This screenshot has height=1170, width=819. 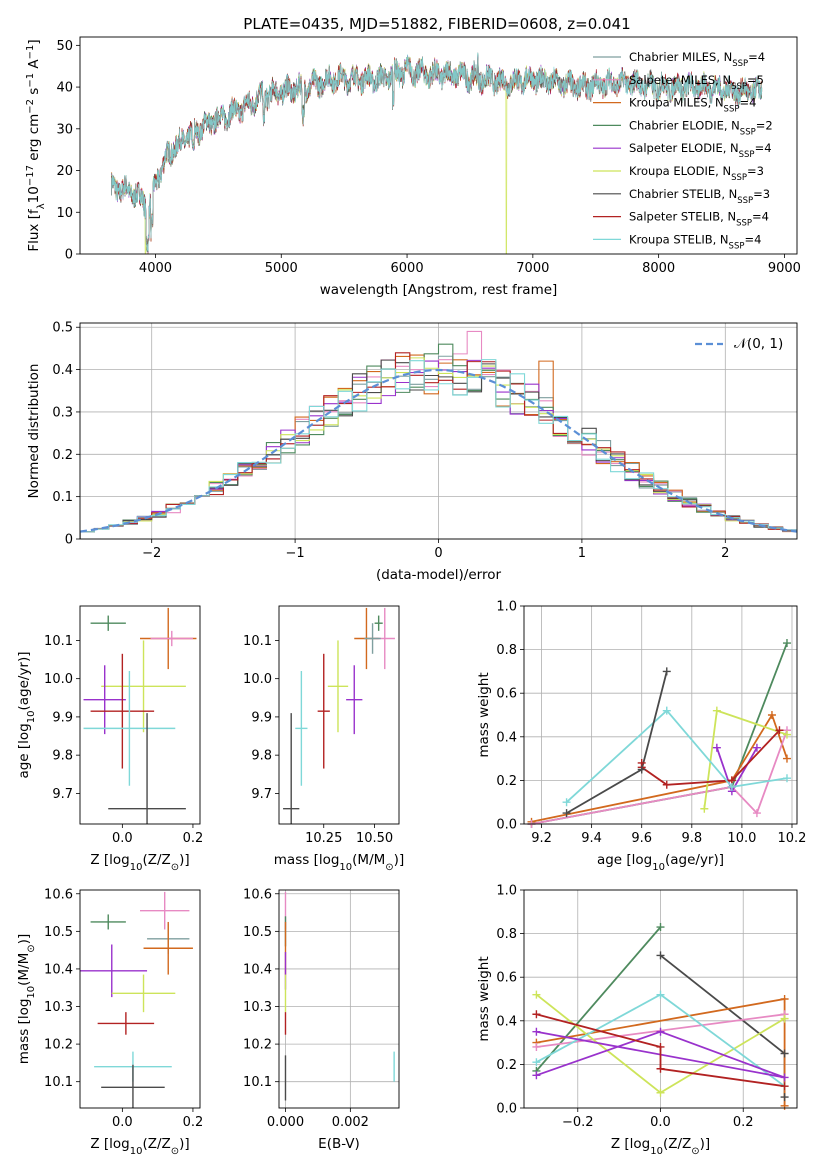 What do you see at coordinates (36, 145) in the screenshot?
I see `spectrum-ylabel: Flux [fλ10−17 erg cm−2 s−1 A−1]` at bounding box center [36, 145].